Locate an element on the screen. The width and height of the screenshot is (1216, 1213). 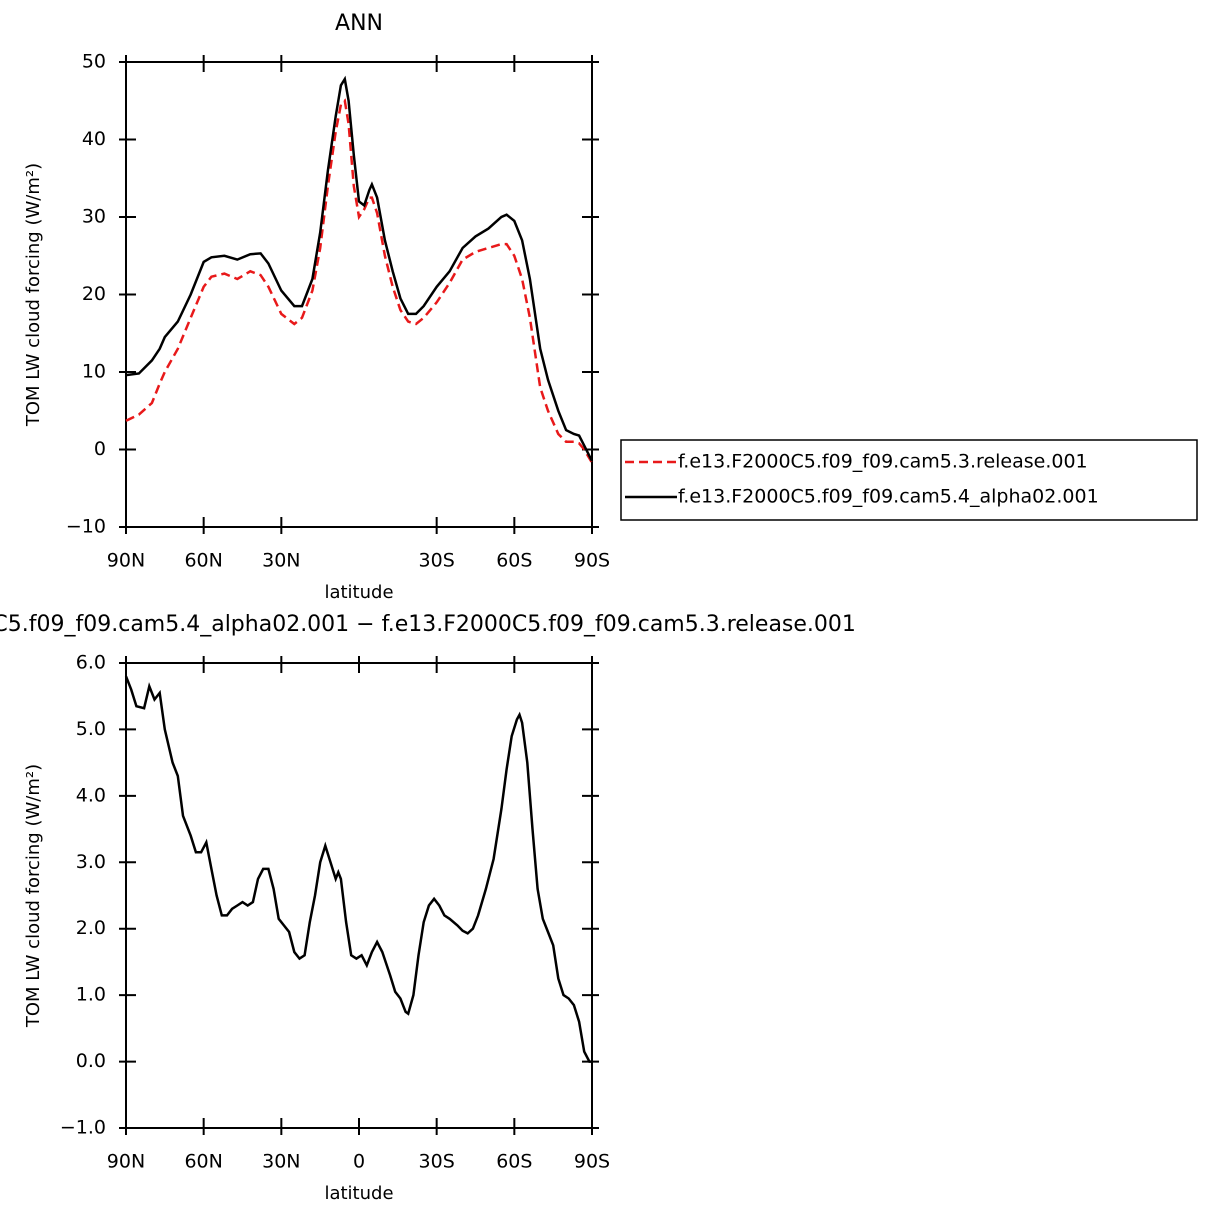
y-tick-label: −1.0 is located at coordinates (83, 1128).